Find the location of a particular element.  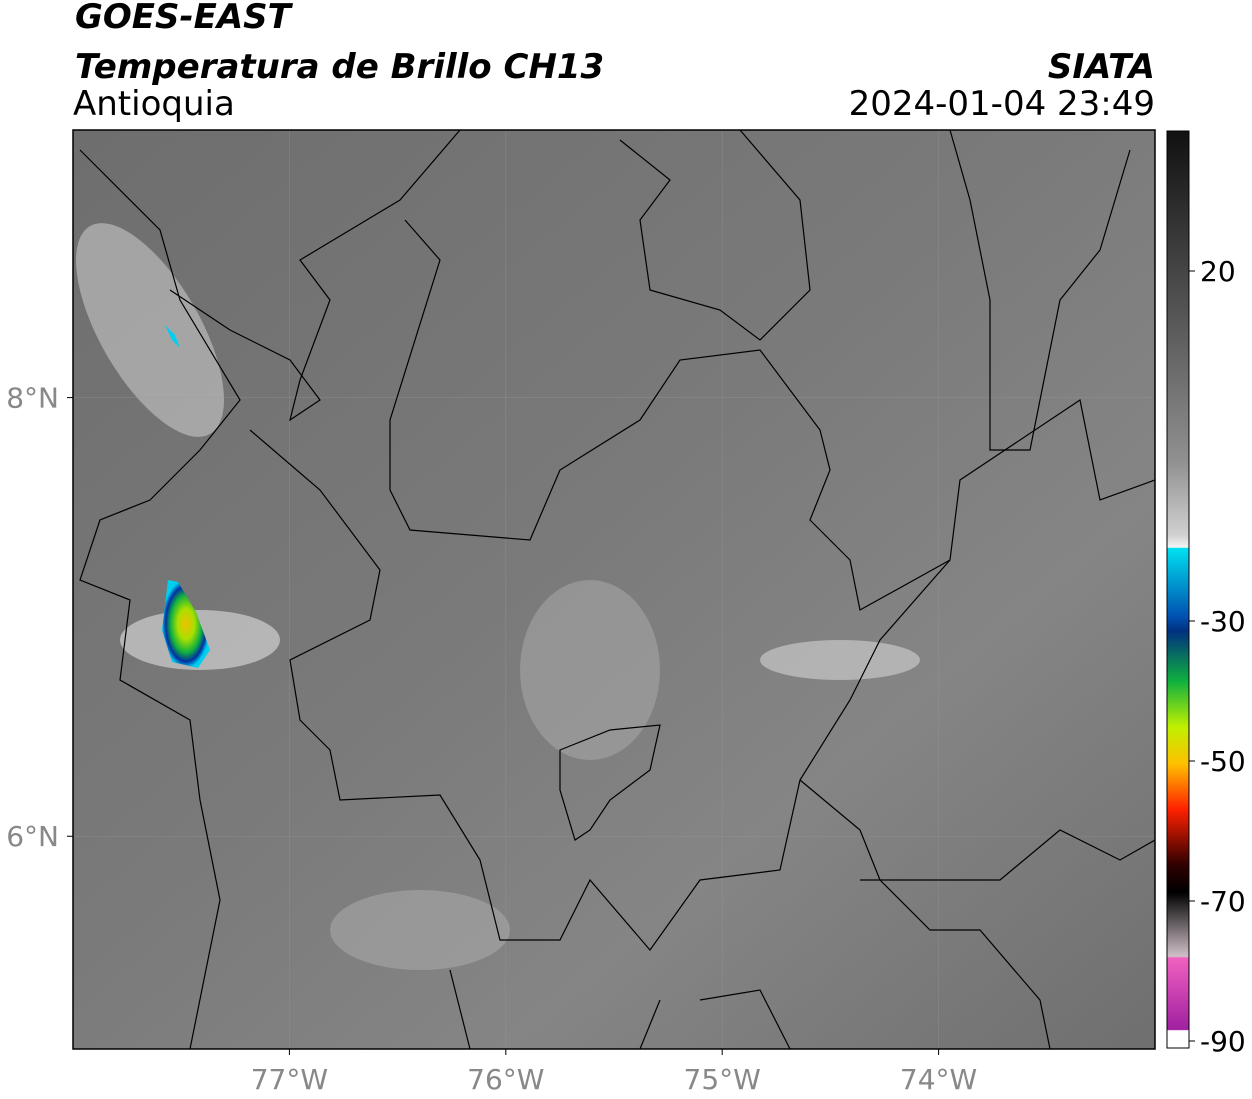

datetime: 2024-01-04 23:49 is located at coordinates (1002, 104).